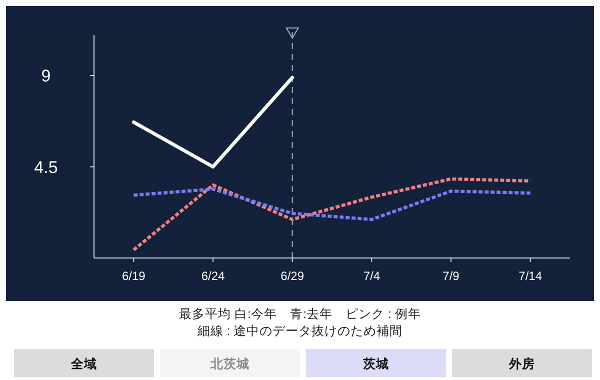 The height and width of the screenshot is (380, 600). What do you see at coordinates (83, 364) in the screenshot?
I see `text: 全域` at bounding box center [83, 364].